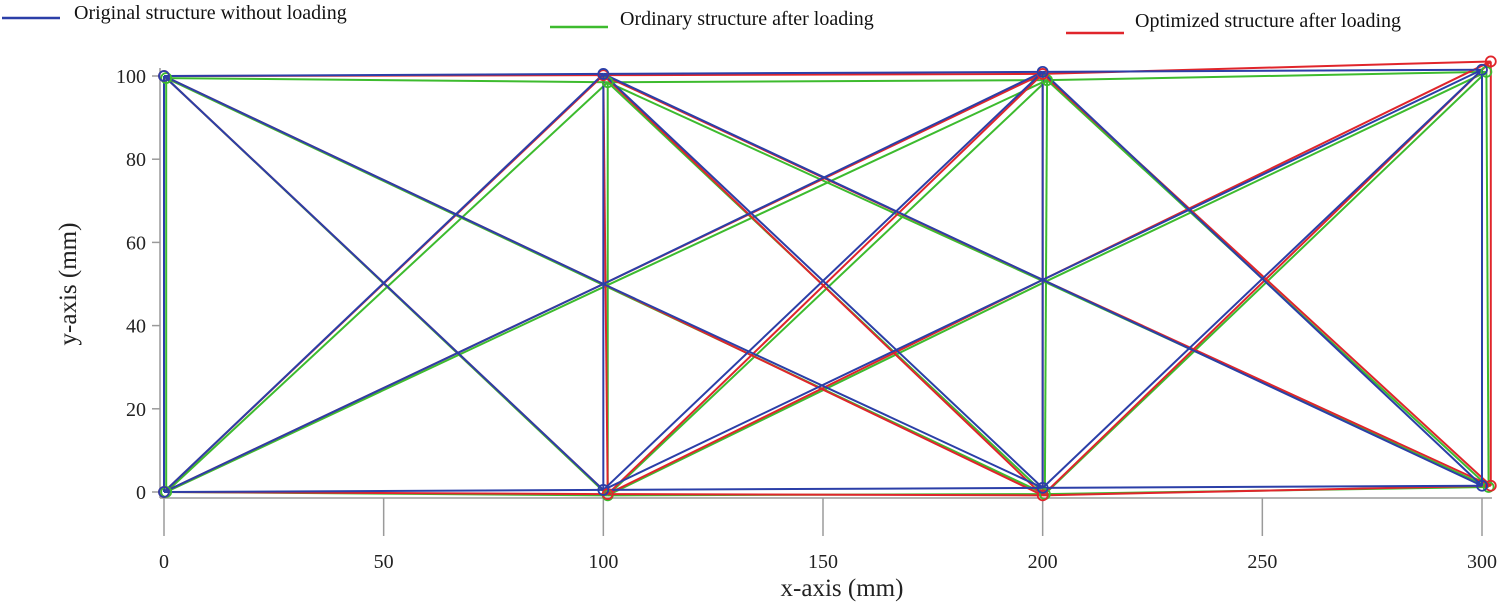 This screenshot has height=607, width=1504. I want to click on legend-item-ordinary: Ordinary structure after loading, so click(712, 19).